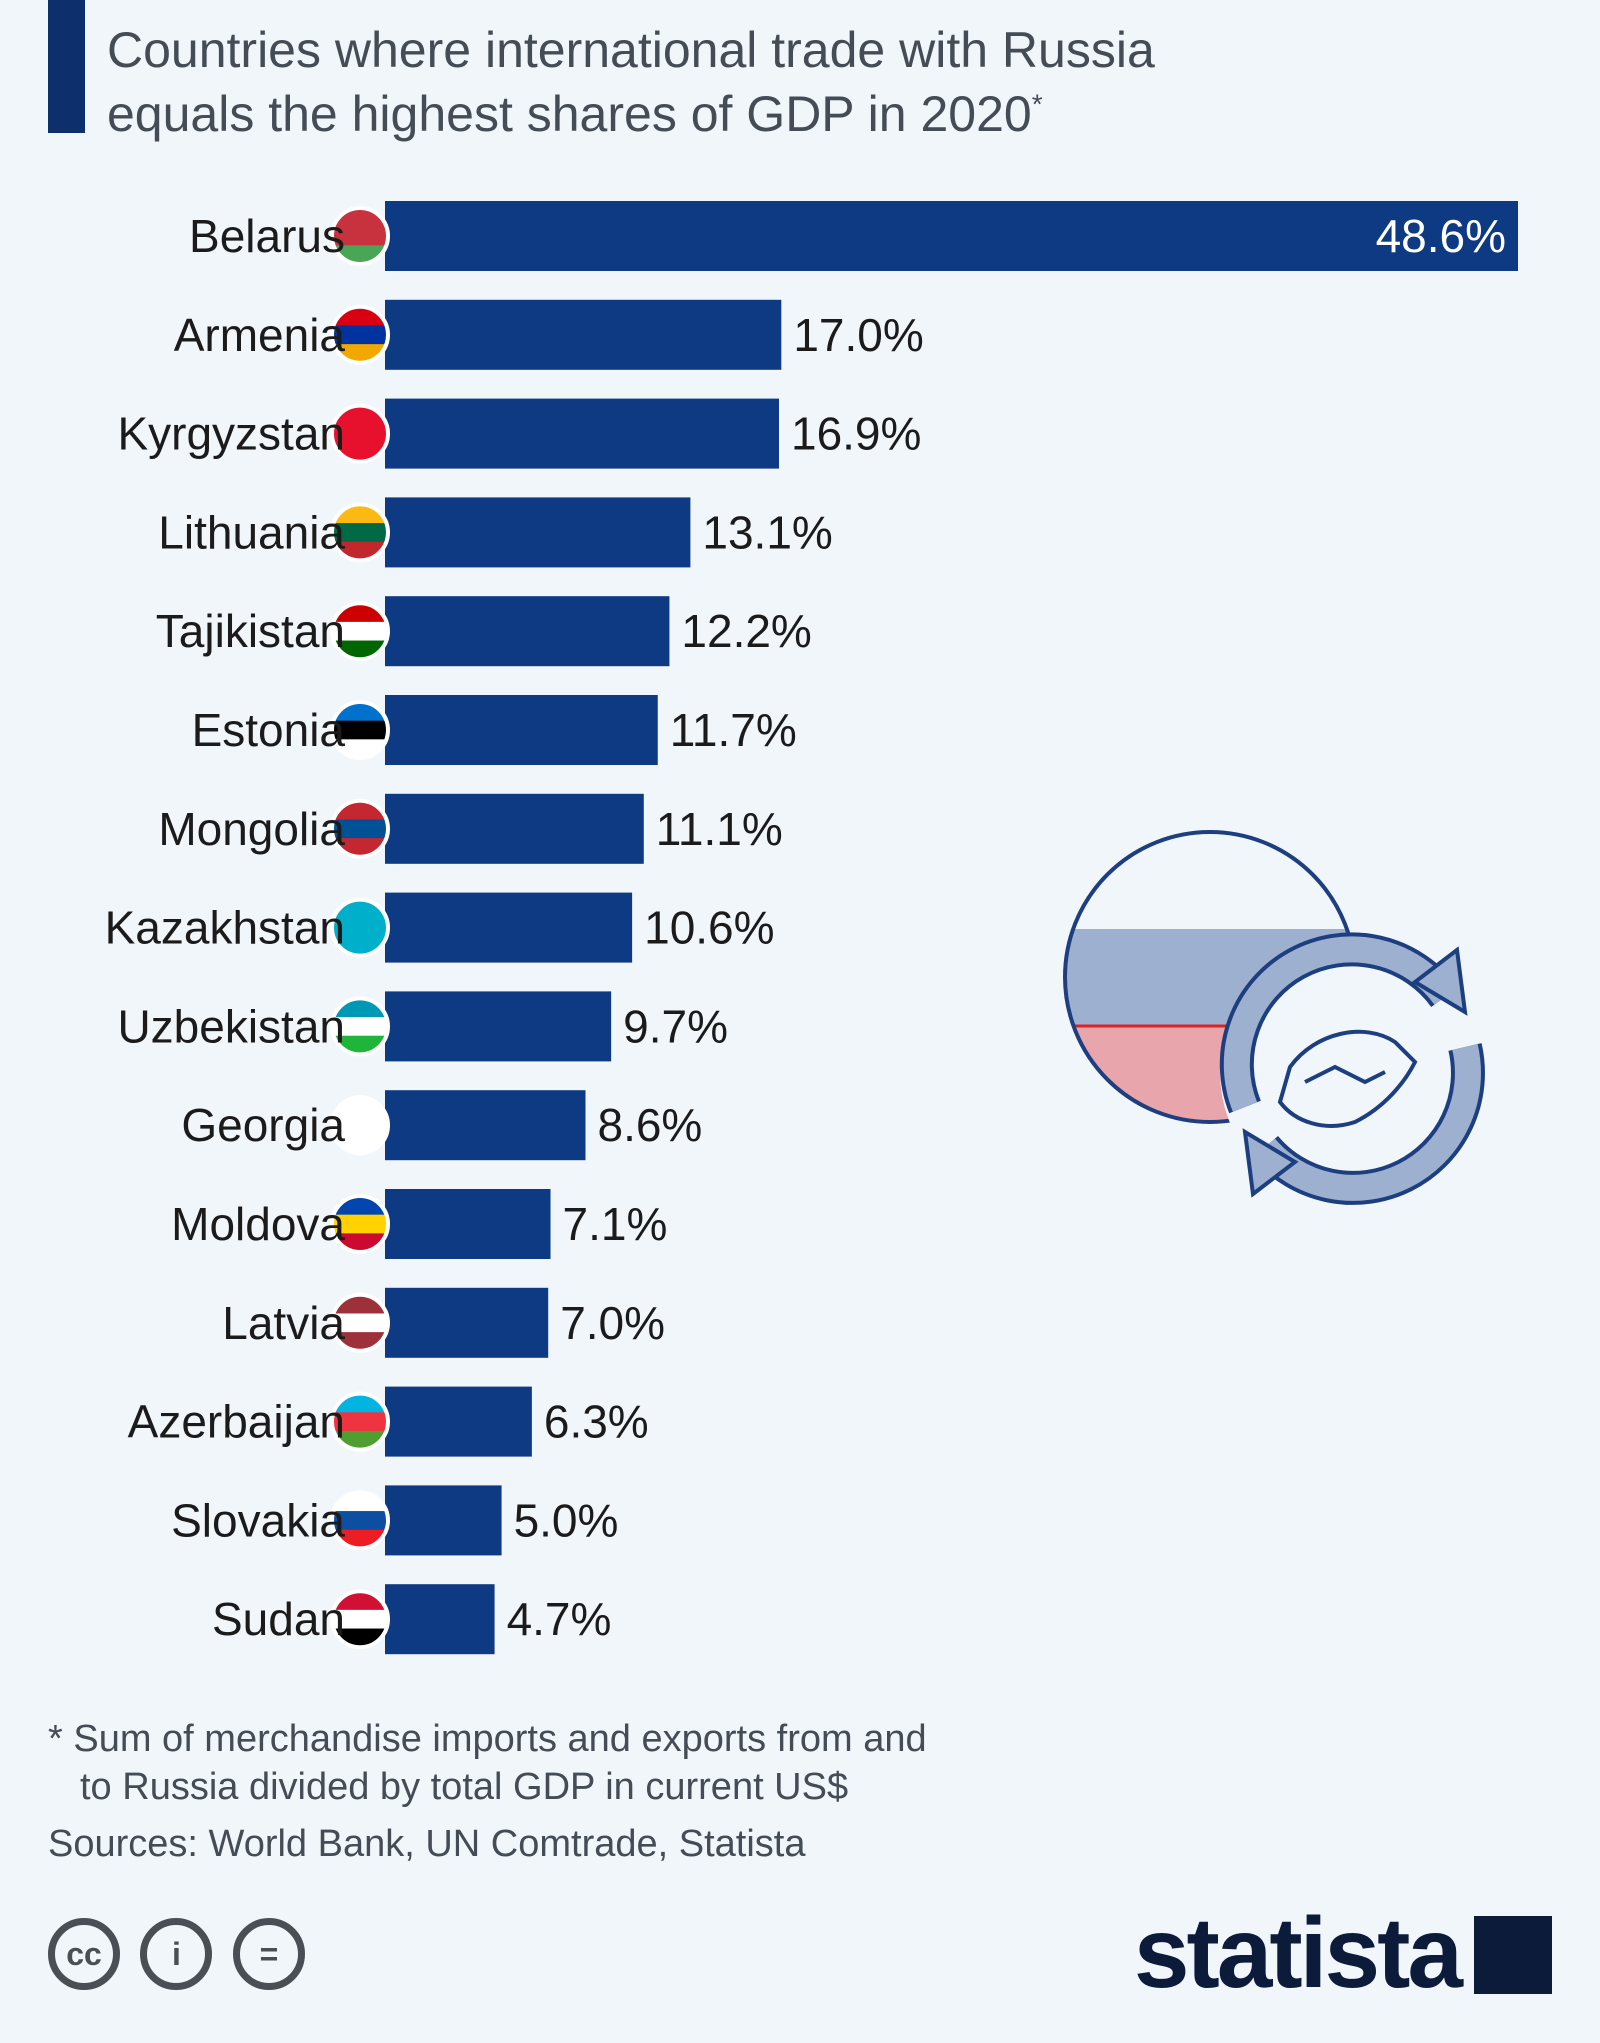 This screenshot has height=2043, width=1600. I want to click on category-label-armenia: Armenia, so click(260, 335).